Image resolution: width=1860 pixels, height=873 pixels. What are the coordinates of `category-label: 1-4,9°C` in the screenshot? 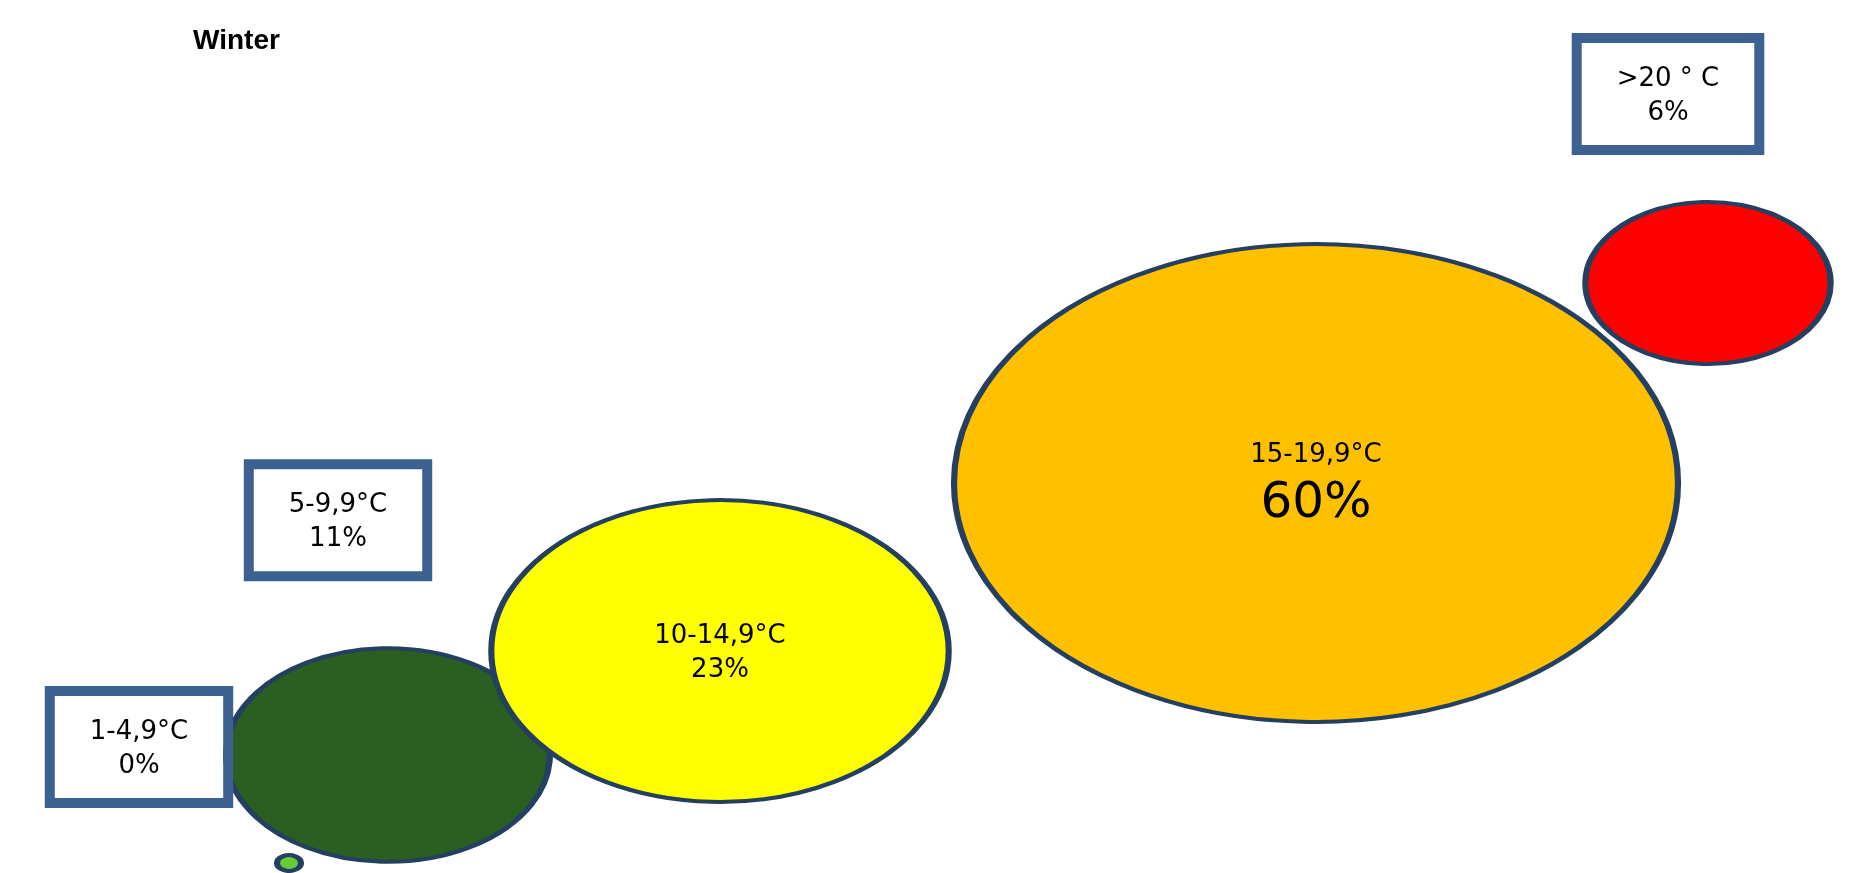 It's located at (139, 730).